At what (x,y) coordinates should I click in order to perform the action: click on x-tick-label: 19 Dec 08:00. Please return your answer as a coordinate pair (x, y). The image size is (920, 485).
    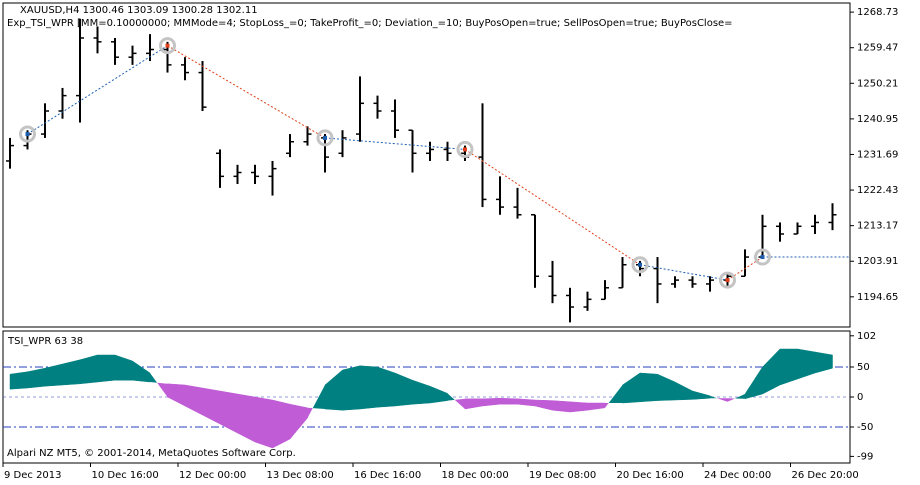
    Looking at the image, I should click on (562, 475).